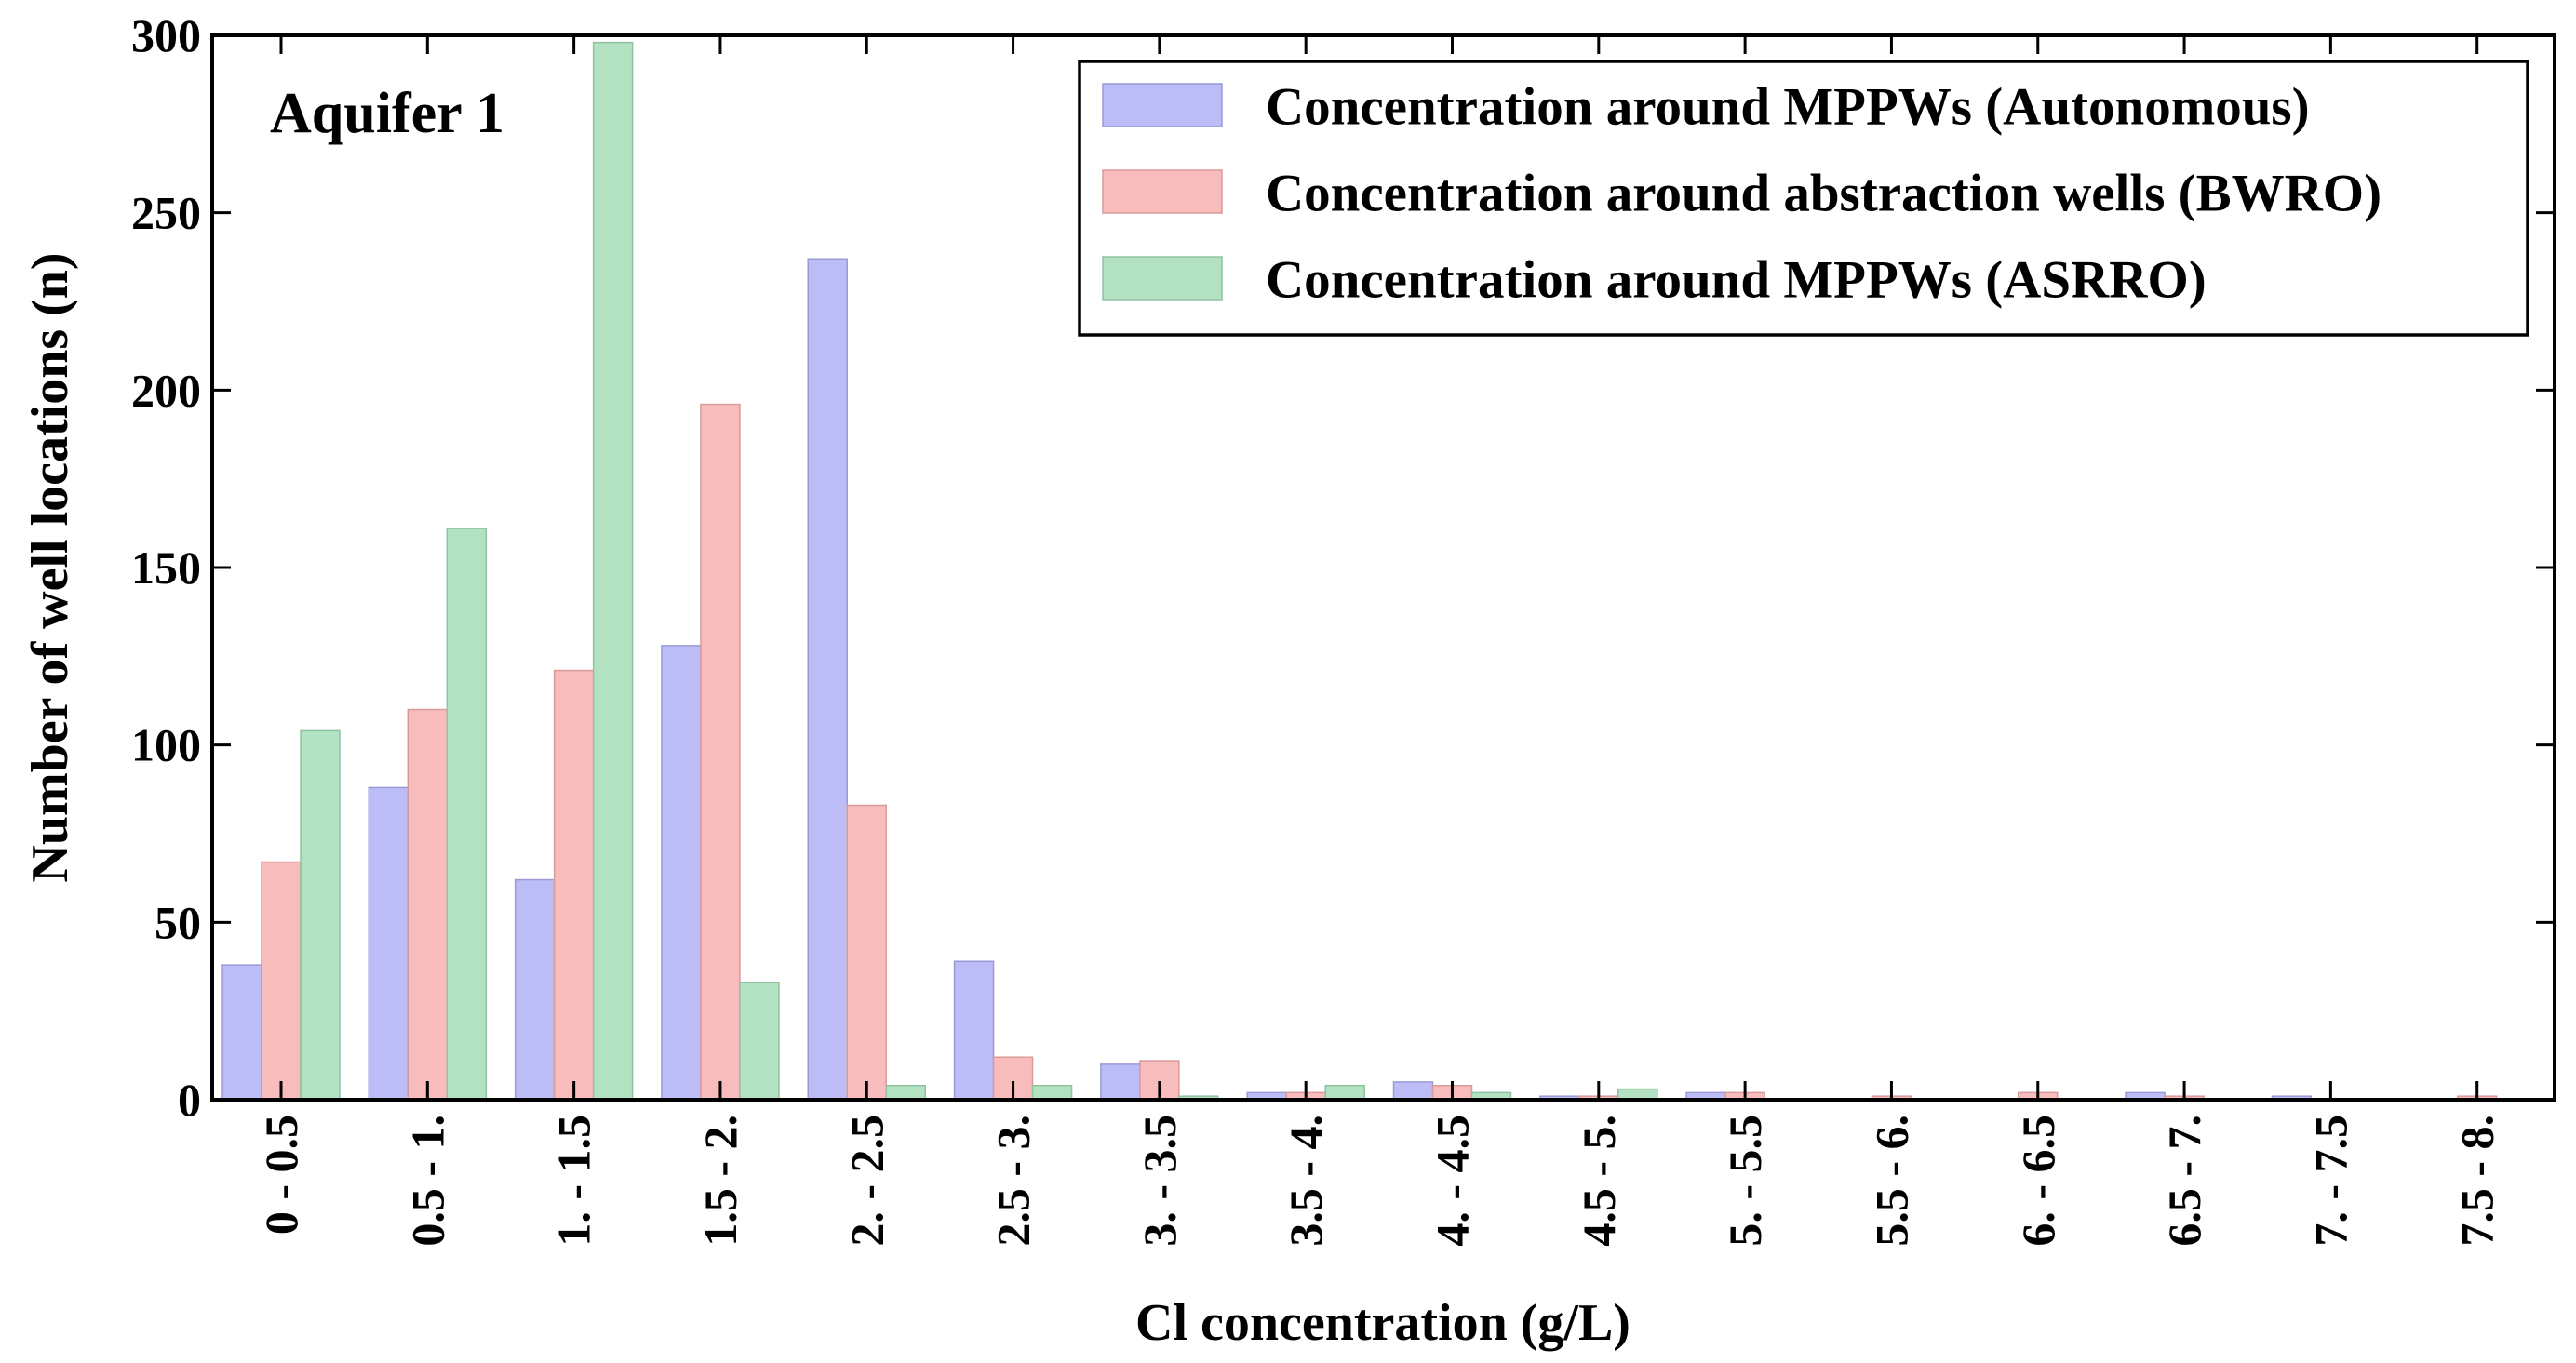 The width and height of the screenshot is (2576, 1363). I want to click on legend-frame, so click(1803, 199).